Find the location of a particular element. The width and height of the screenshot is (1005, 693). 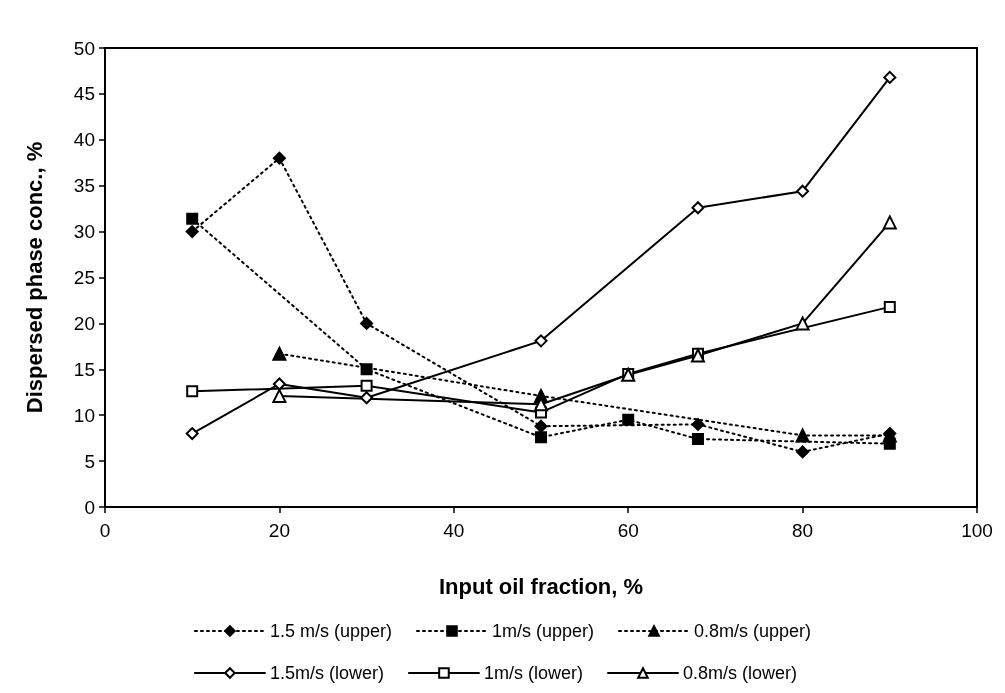

legend-label: 1m/s (upper) is located at coordinates (543, 631).